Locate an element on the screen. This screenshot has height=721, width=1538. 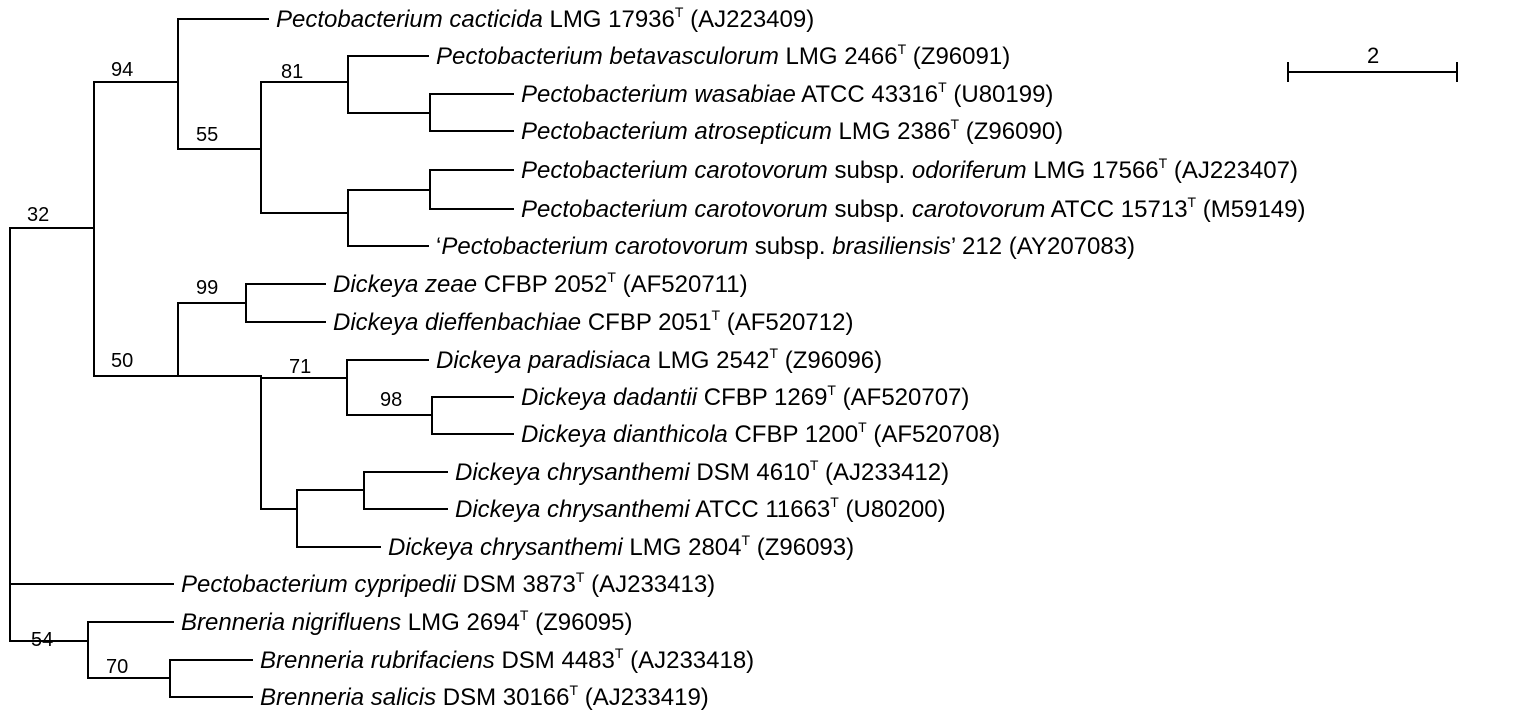
taxon-label-dzea: Dickeya zeae CFBP 2052T (AF520711) is located at coordinates (540, 283).